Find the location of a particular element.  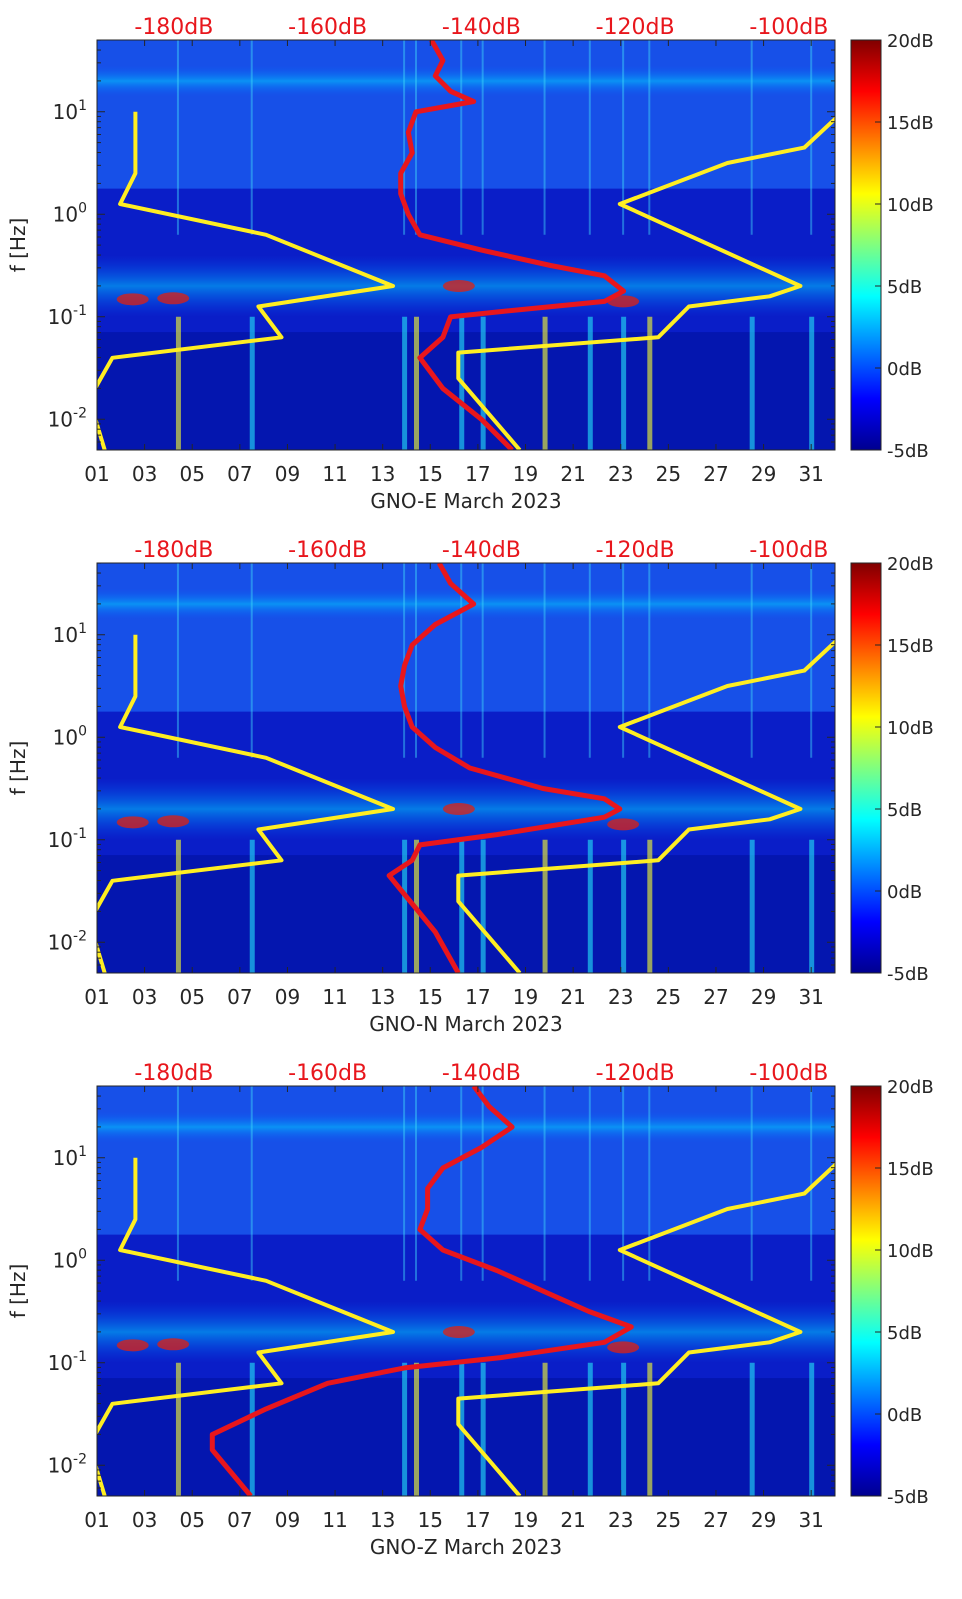

x-axis-title: GNO-Z March 2023 is located at coordinates (466, 1547).